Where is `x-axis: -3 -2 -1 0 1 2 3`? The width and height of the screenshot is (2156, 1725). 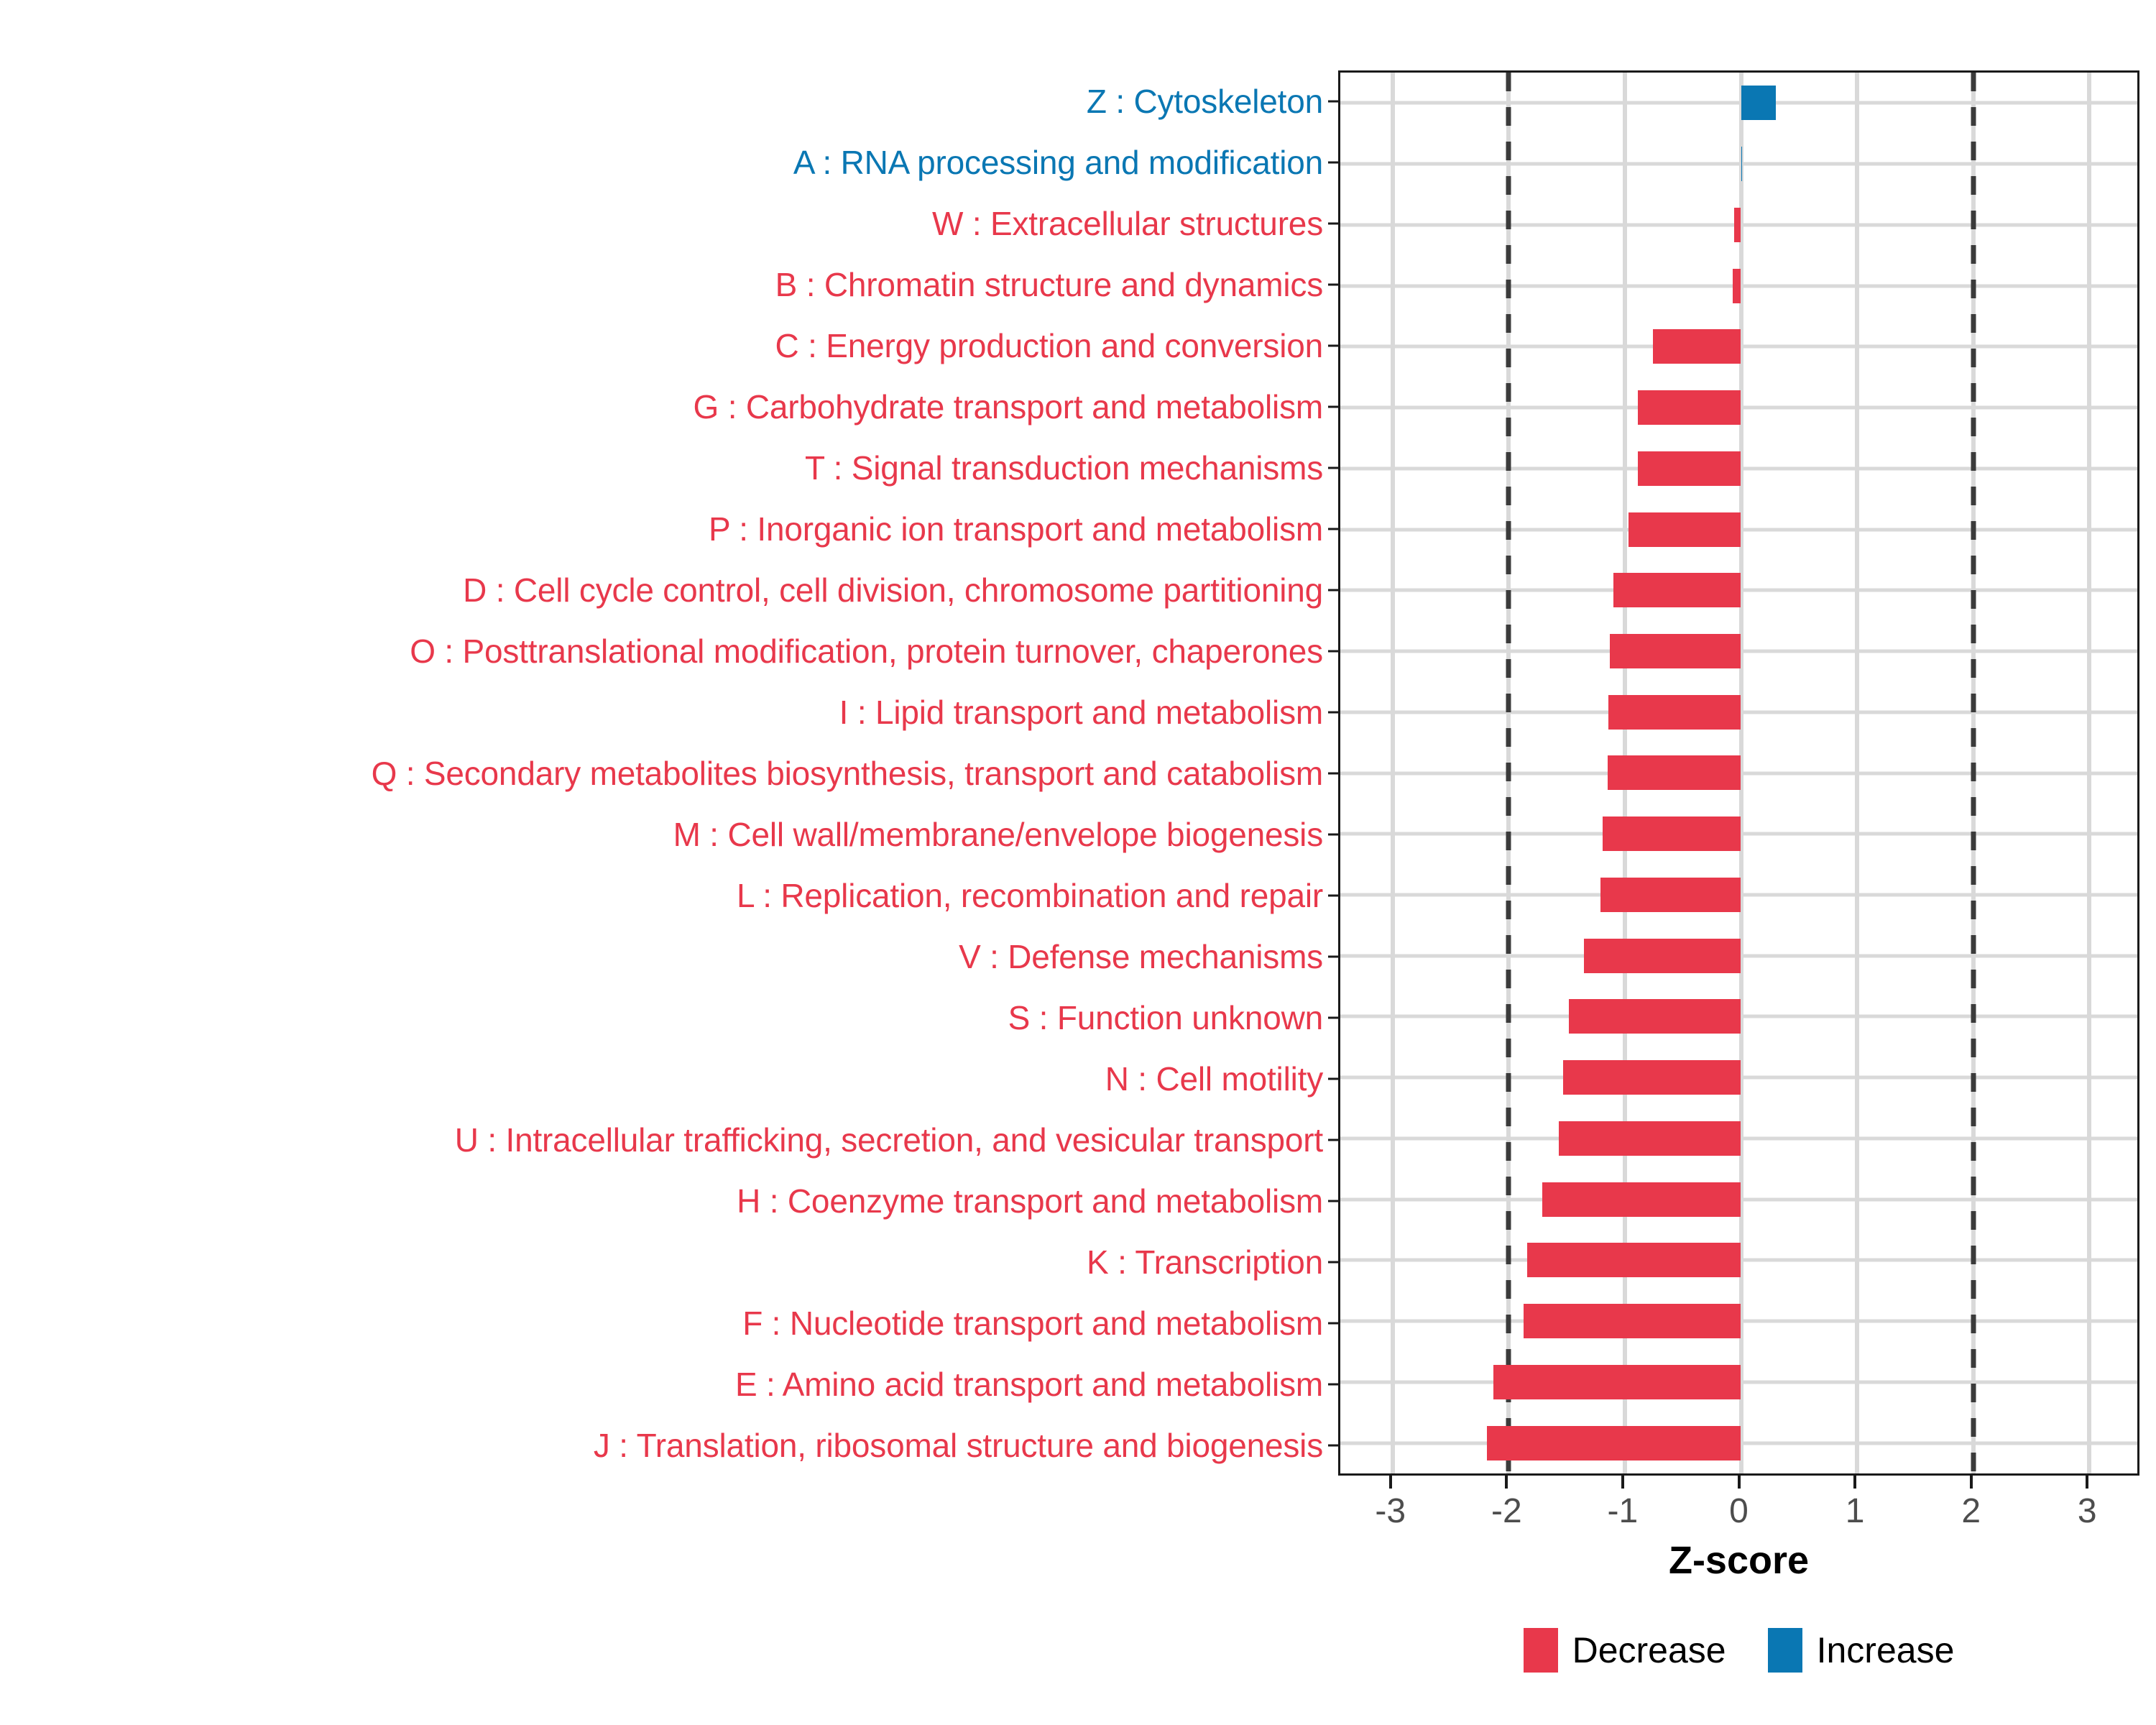
x-axis: -3 -2 -1 0 1 2 3 is located at coordinates (1738, 1519).